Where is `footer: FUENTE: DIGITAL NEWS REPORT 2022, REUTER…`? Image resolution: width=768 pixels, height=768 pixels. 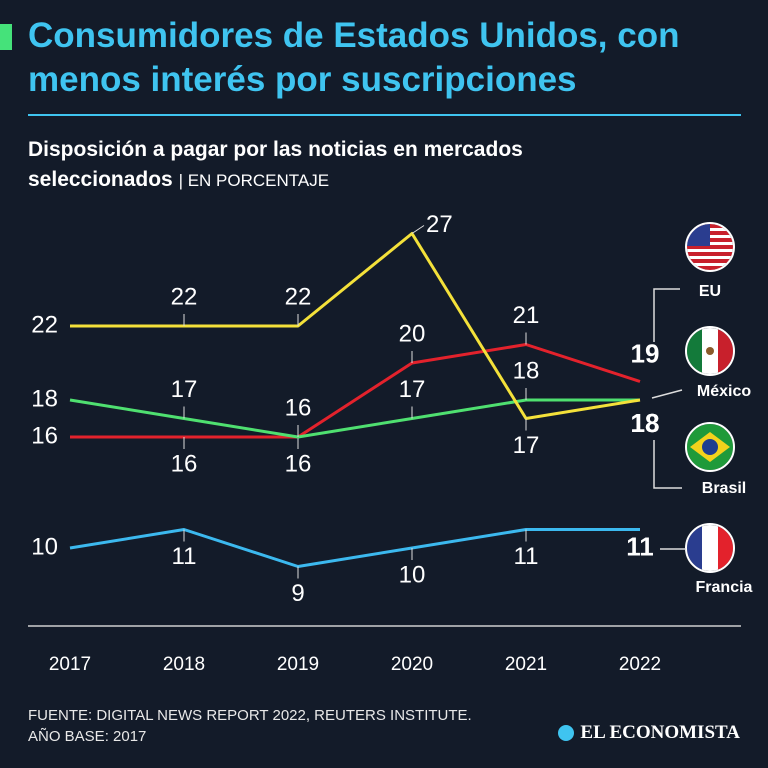
footer: FUENTE: DIGITAL NEWS REPORT 2022, REUTER… is located at coordinates (250, 726).